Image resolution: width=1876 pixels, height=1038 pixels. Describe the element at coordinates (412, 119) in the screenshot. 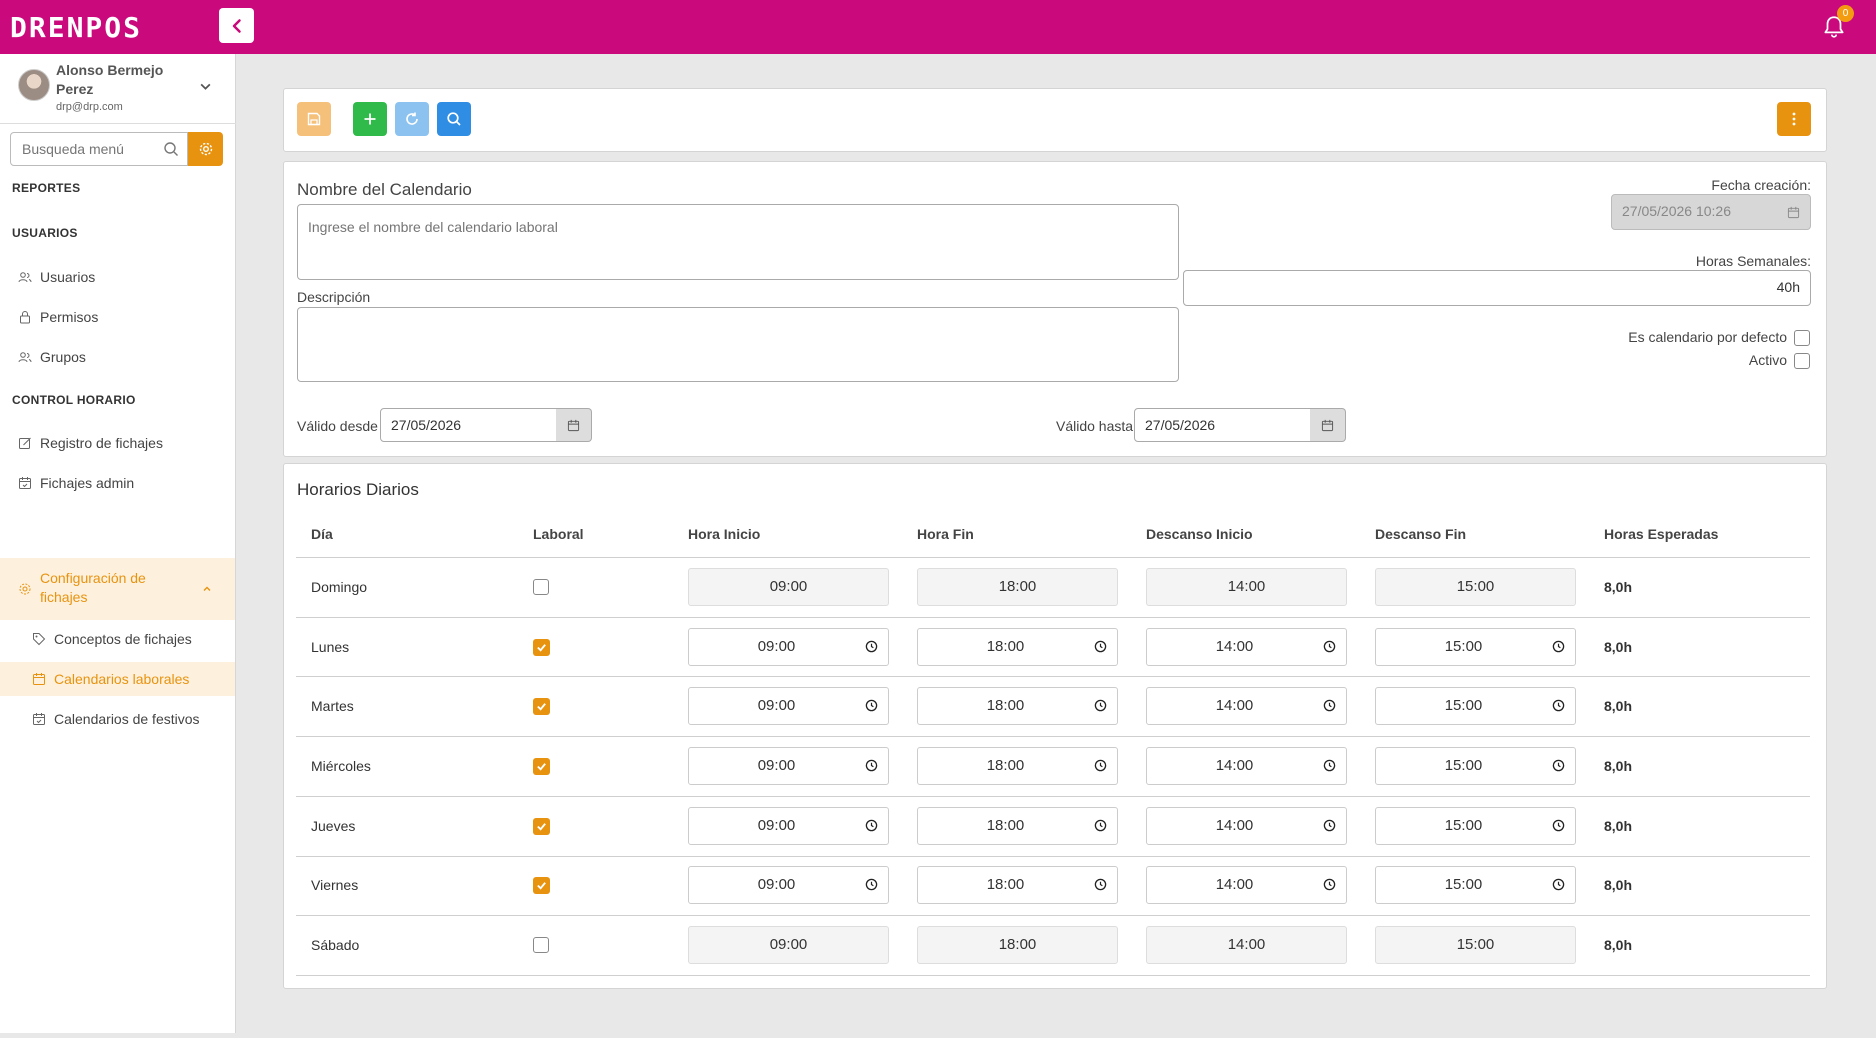

I see `refresh-button` at that location.